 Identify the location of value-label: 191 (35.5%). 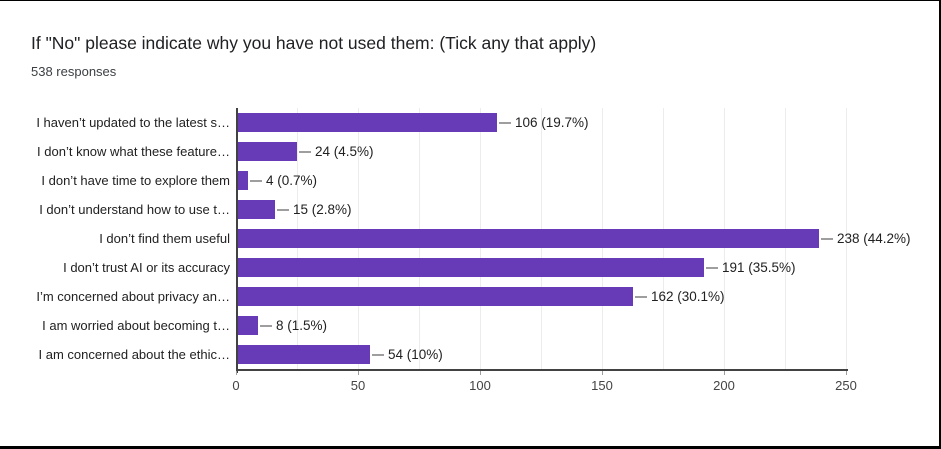
(759, 267).